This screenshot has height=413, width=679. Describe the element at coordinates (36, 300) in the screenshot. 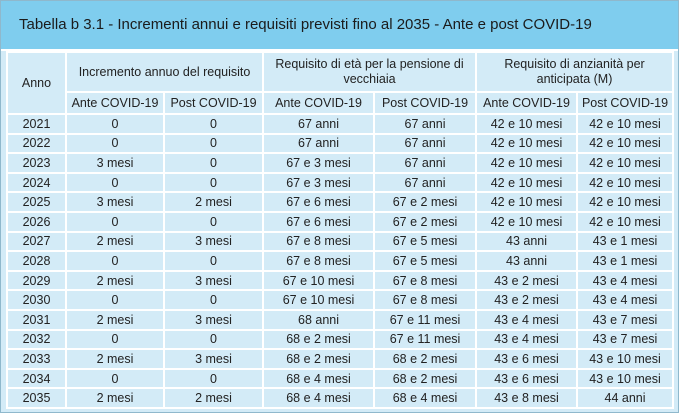

I see `year-cell: 2030` at that location.